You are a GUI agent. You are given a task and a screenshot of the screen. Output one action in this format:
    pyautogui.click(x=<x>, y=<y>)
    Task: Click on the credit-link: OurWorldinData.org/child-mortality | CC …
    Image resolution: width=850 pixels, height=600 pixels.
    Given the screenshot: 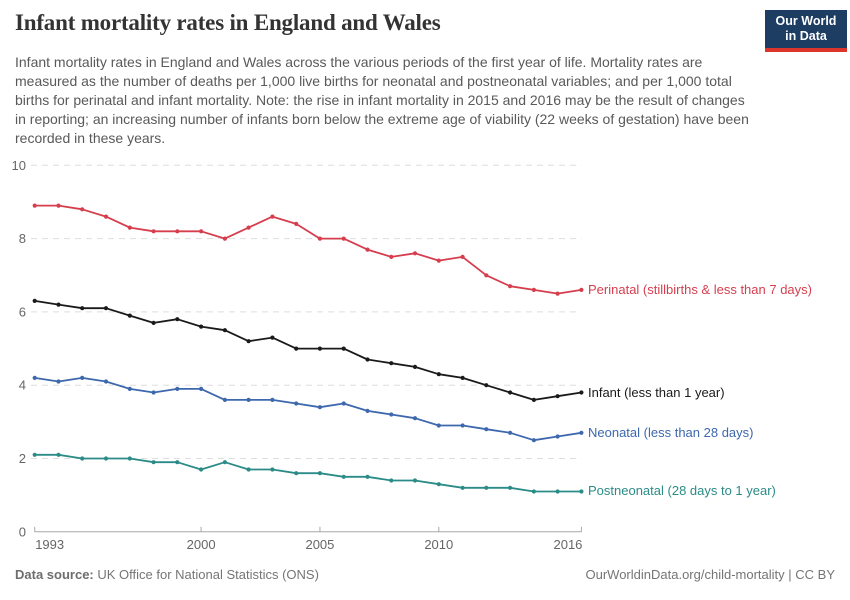 What is the action you would take?
    pyautogui.click(x=710, y=574)
    